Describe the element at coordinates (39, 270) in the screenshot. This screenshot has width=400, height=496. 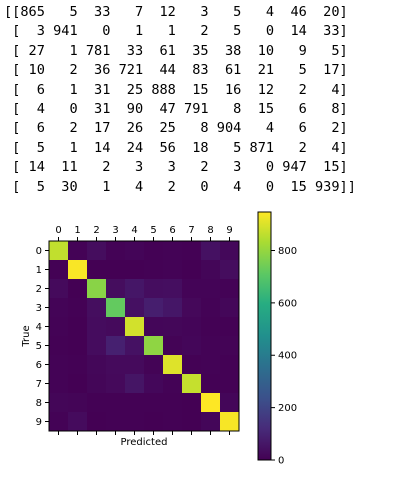
I see `y-tick-label: 1` at that location.